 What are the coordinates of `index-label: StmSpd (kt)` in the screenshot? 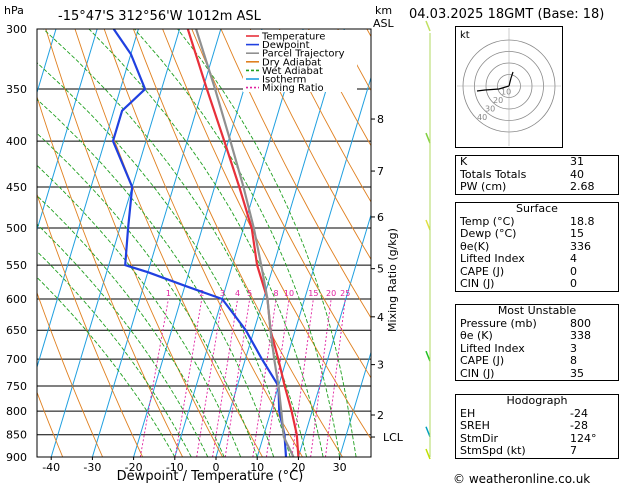 It's located at (493, 450).